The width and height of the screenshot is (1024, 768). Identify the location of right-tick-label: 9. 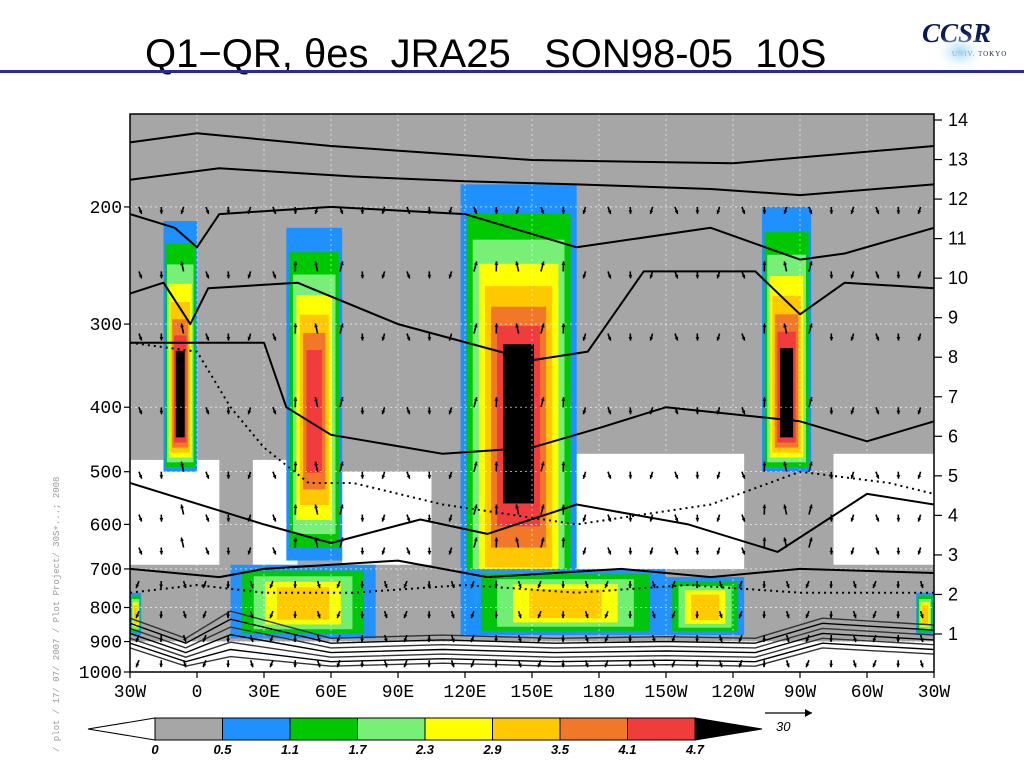
(953, 318).